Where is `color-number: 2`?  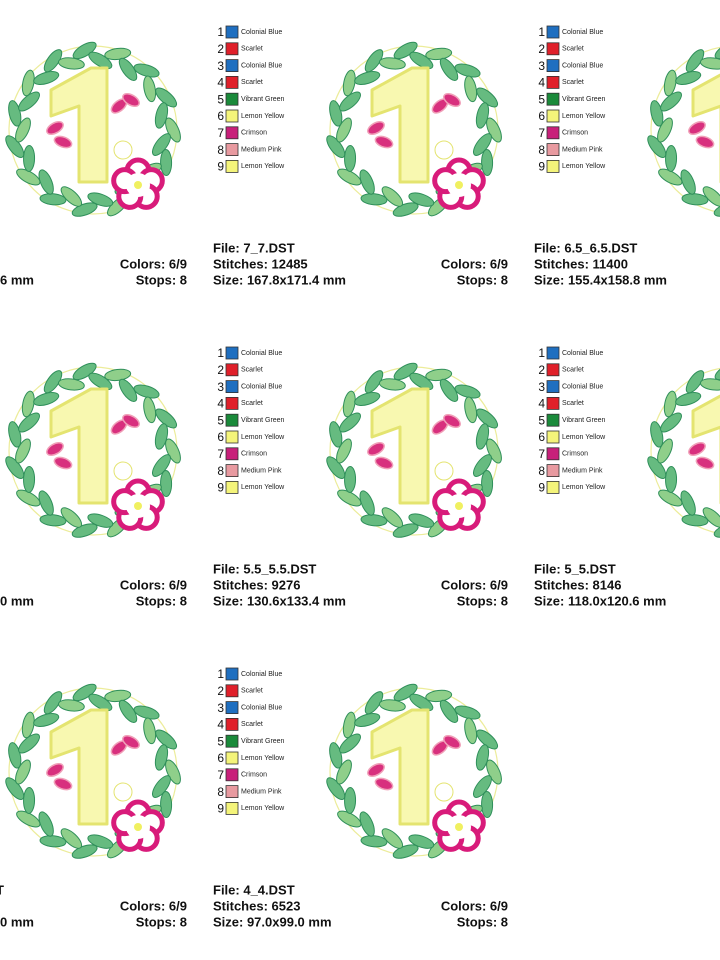
color-number: 2 is located at coordinates (220, 691).